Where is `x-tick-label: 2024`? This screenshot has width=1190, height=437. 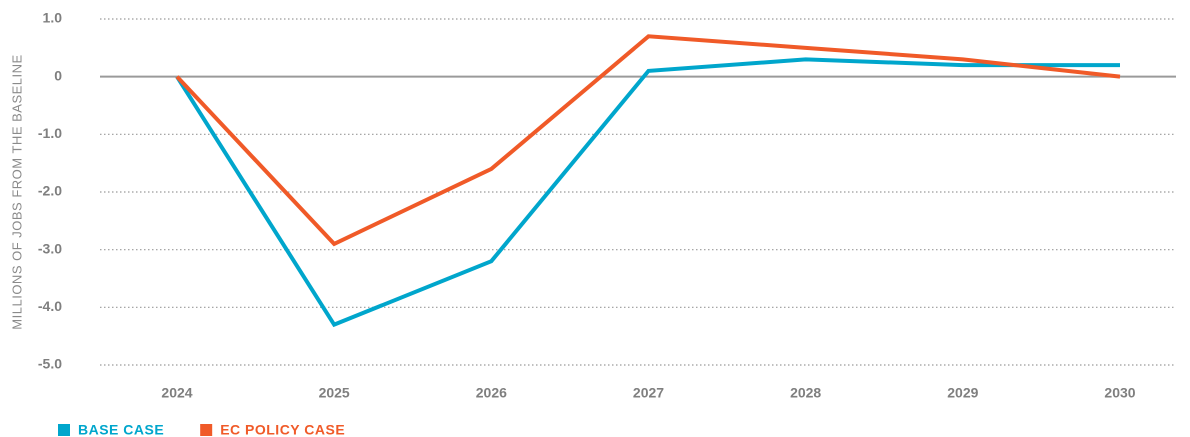
x-tick-label: 2024 is located at coordinates (176, 393).